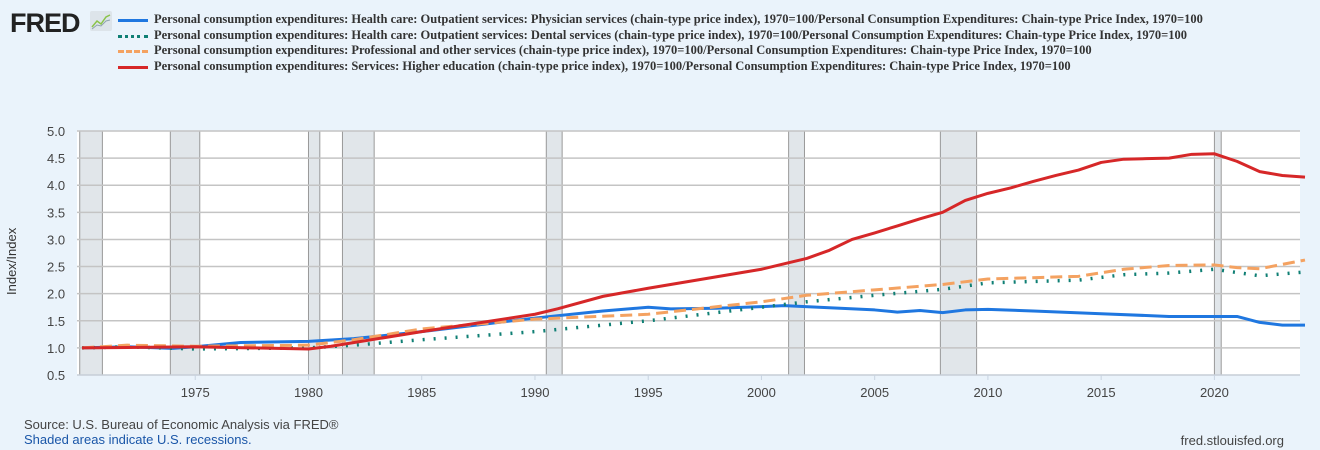 The height and width of the screenshot is (450, 1320). Describe the element at coordinates (56, 158) in the screenshot. I see `y-tick-label: 4.5` at that location.